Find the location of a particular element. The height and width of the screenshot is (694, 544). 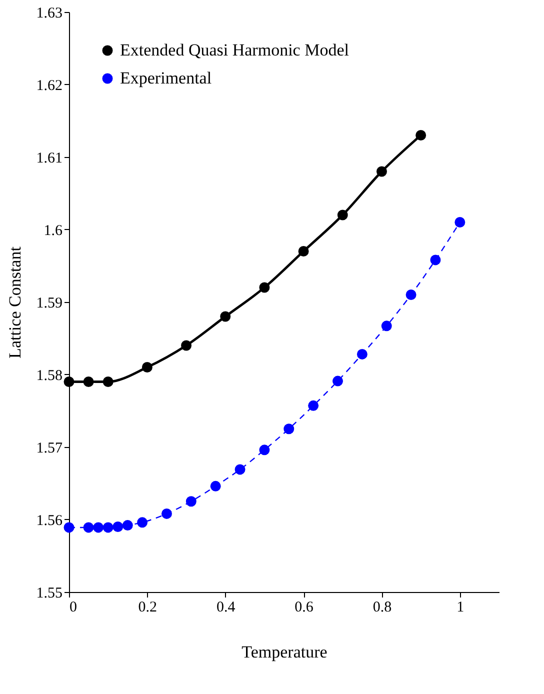

y-tick-label: 1.59 is located at coordinates (49, 304).